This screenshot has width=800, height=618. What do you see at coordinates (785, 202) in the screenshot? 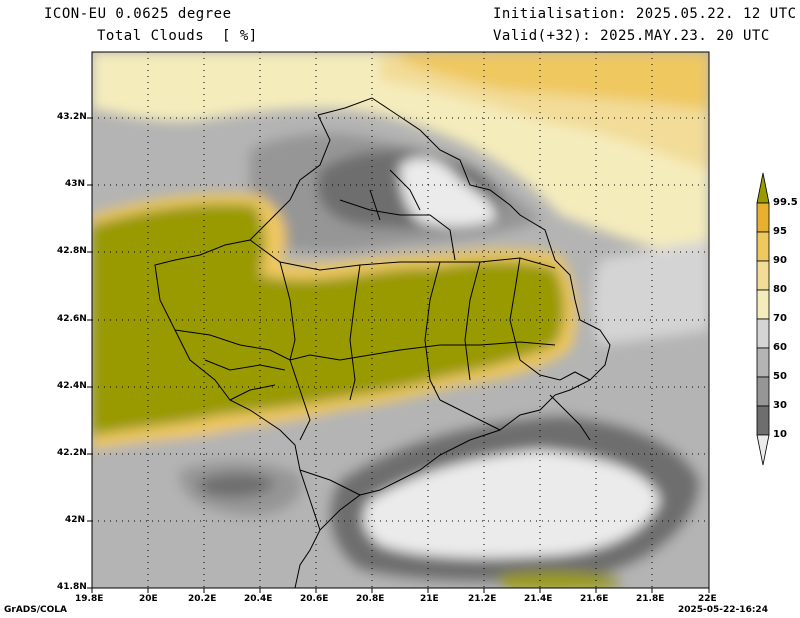
I see `colorbar-label: 99.5` at bounding box center [785, 202].